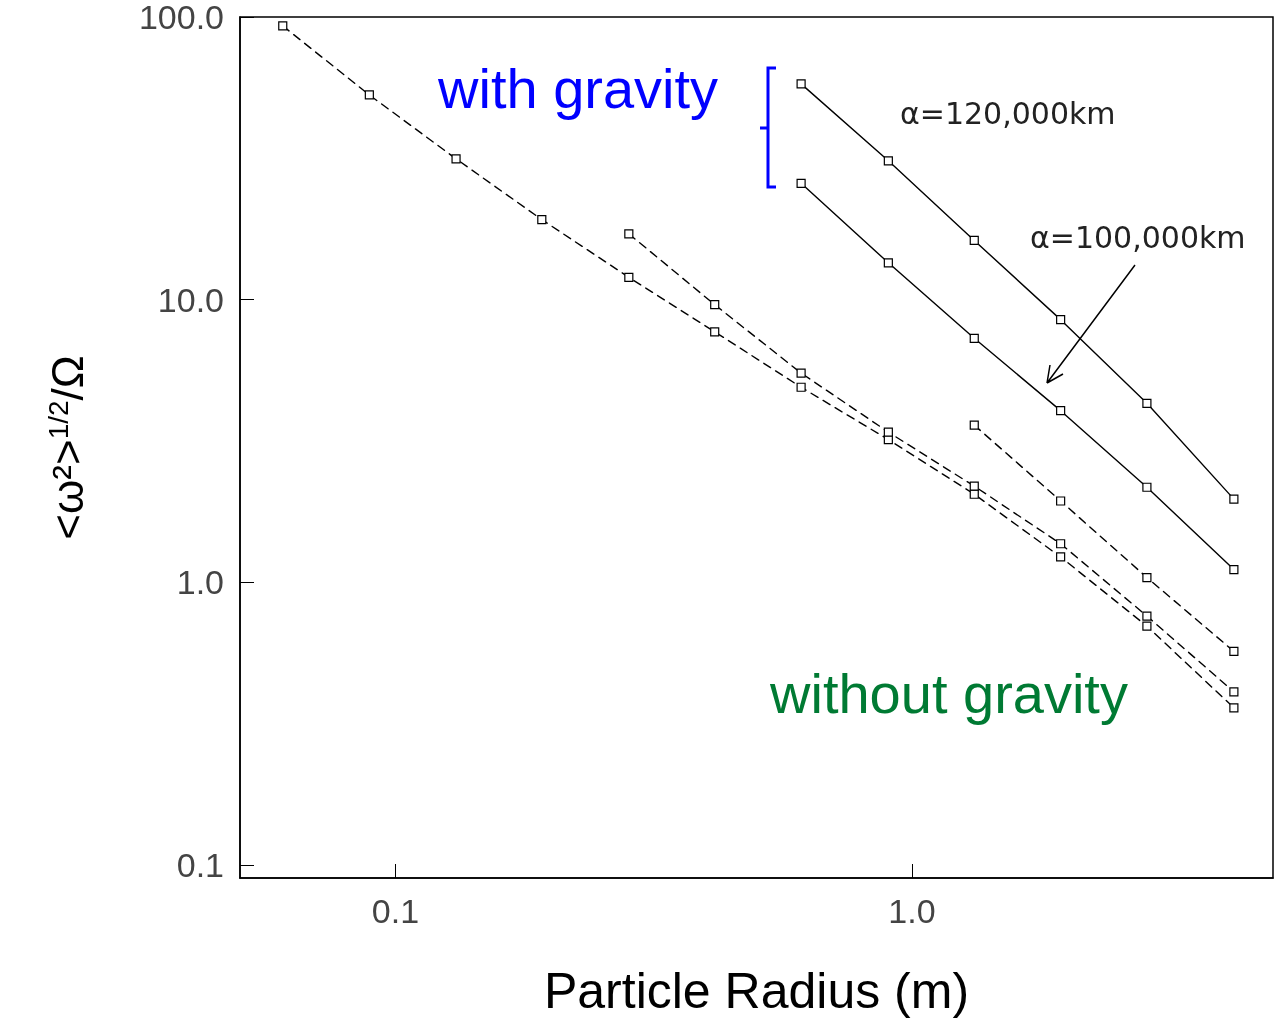 This screenshot has width=1283, height=1030. Describe the element at coordinates (578, 88) in the screenshot. I see `annotation: with gravity` at that location.